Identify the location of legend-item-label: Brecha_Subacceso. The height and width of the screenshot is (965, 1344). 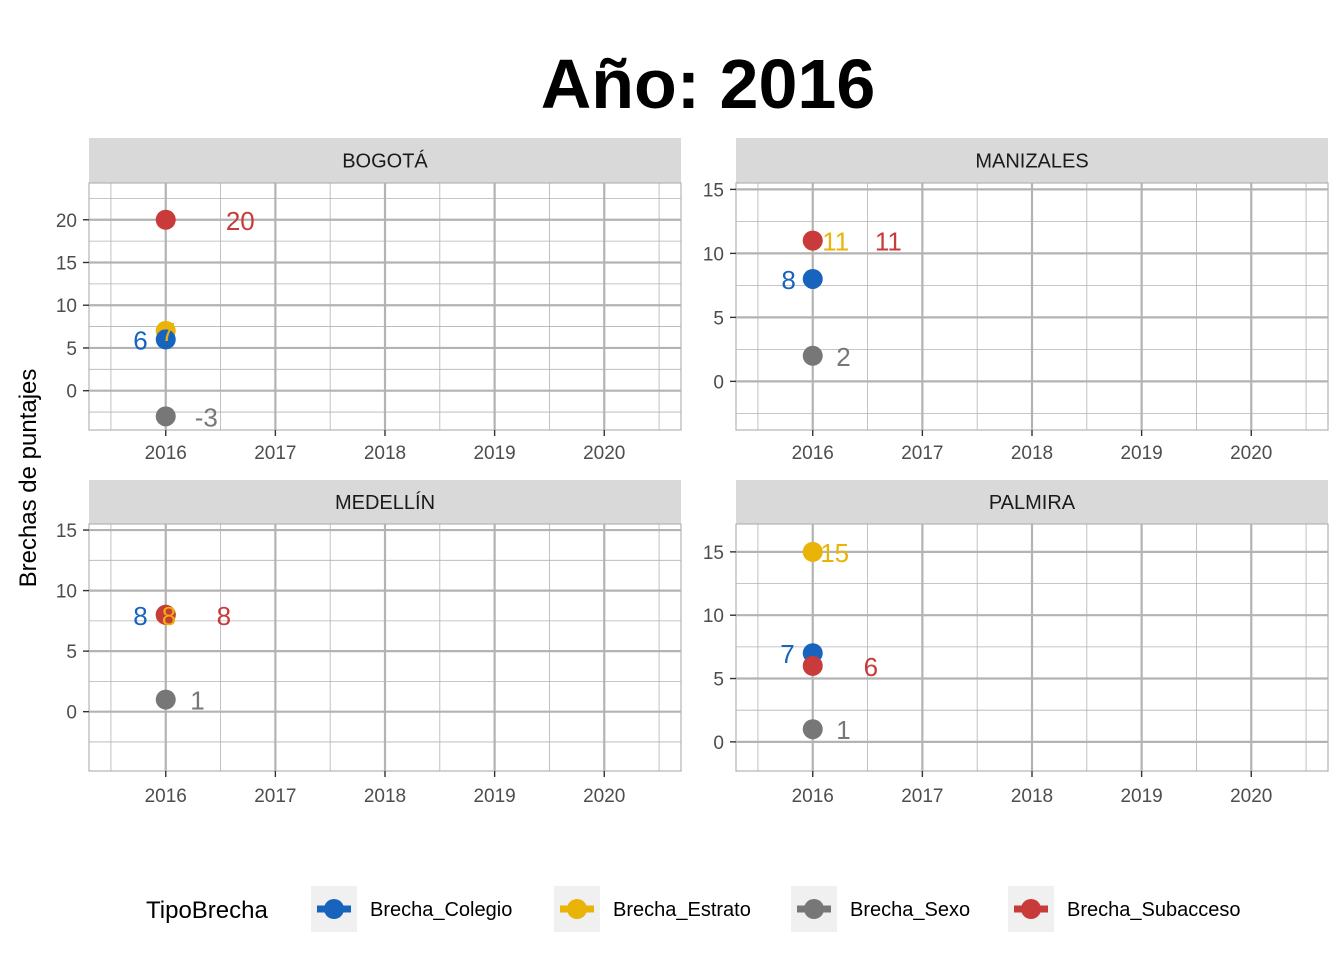
(1153, 910).